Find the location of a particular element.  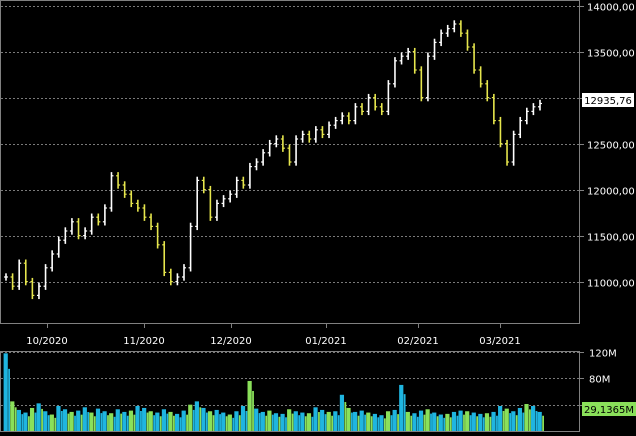

price-y-tick-label: 14000,00 is located at coordinates (611, 8).